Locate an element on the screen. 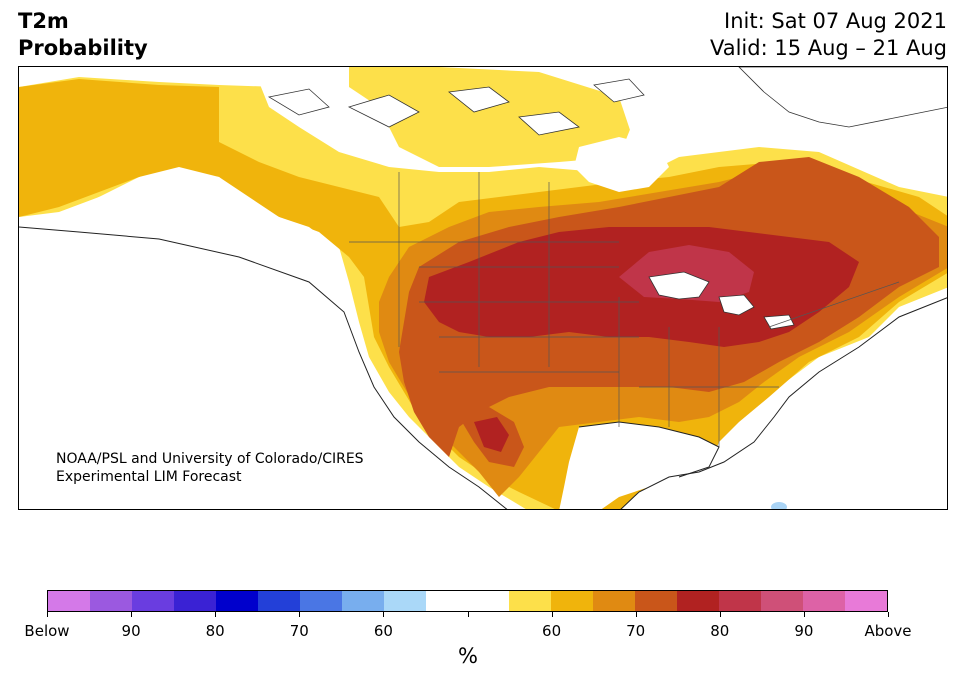 The height and width of the screenshot is (680, 959). field-name: Probability is located at coordinates (83, 48).